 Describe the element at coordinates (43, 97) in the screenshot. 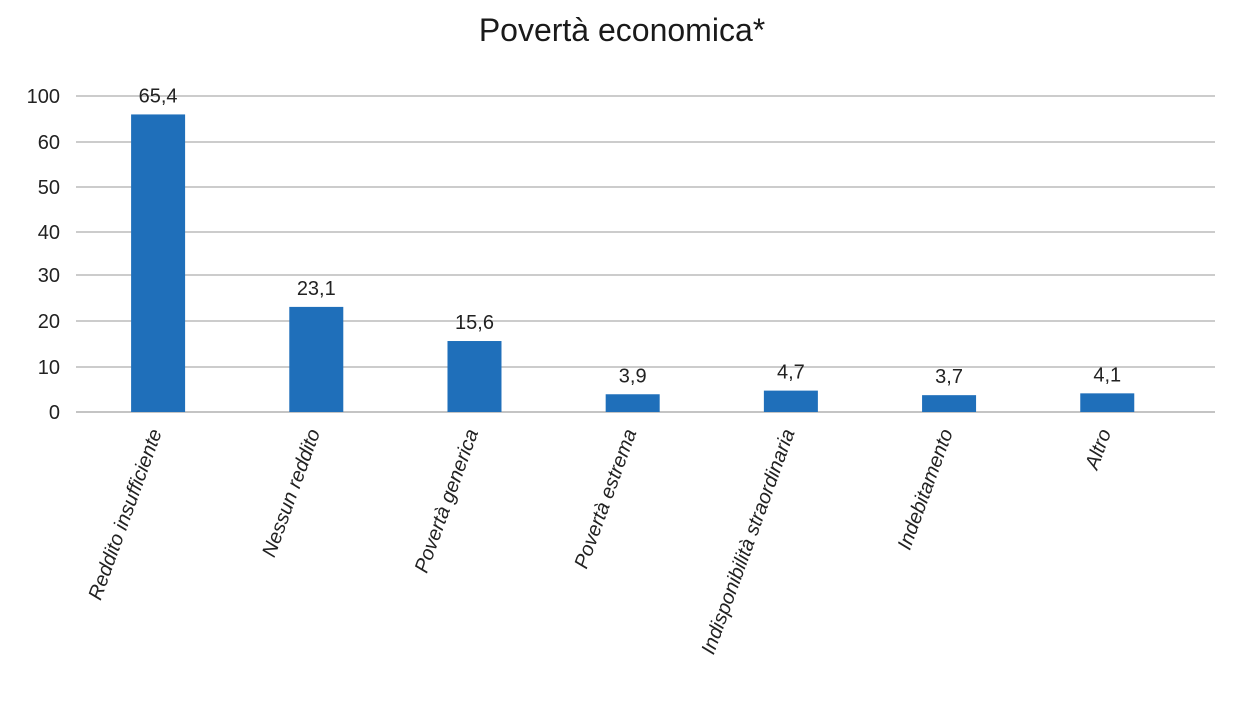

I see `y-tick-label: 100` at that location.